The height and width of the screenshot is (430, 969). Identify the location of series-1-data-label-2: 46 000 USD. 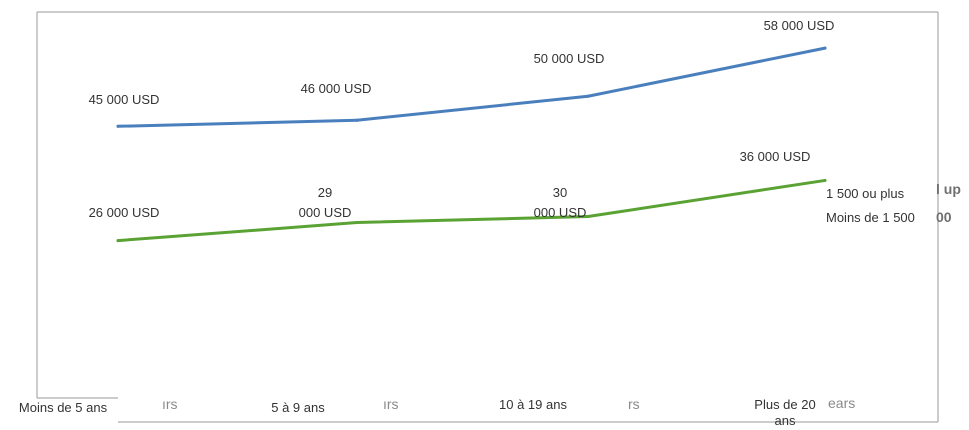
(336, 88).